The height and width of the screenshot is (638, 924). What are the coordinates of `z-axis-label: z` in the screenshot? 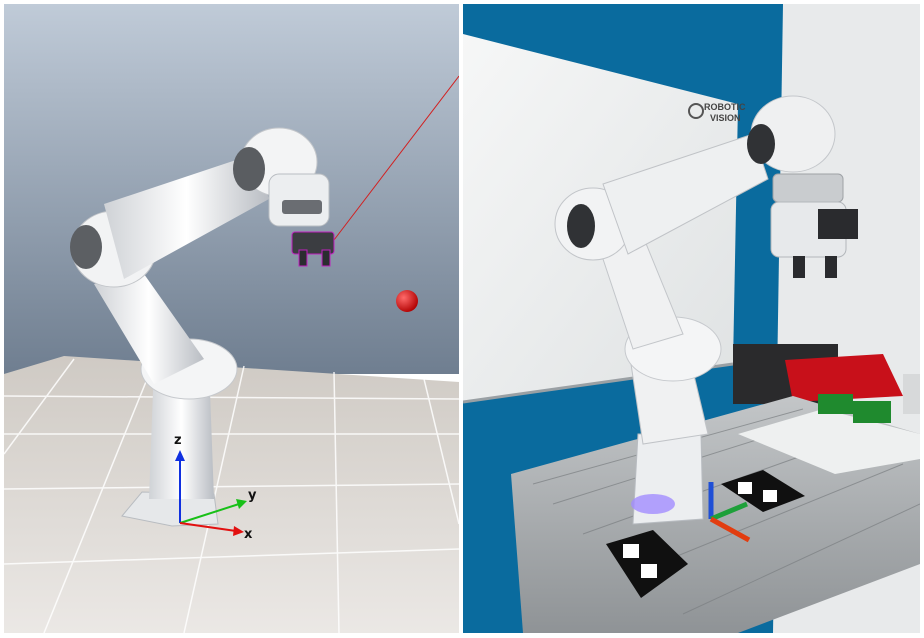 It's located at (178, 440).